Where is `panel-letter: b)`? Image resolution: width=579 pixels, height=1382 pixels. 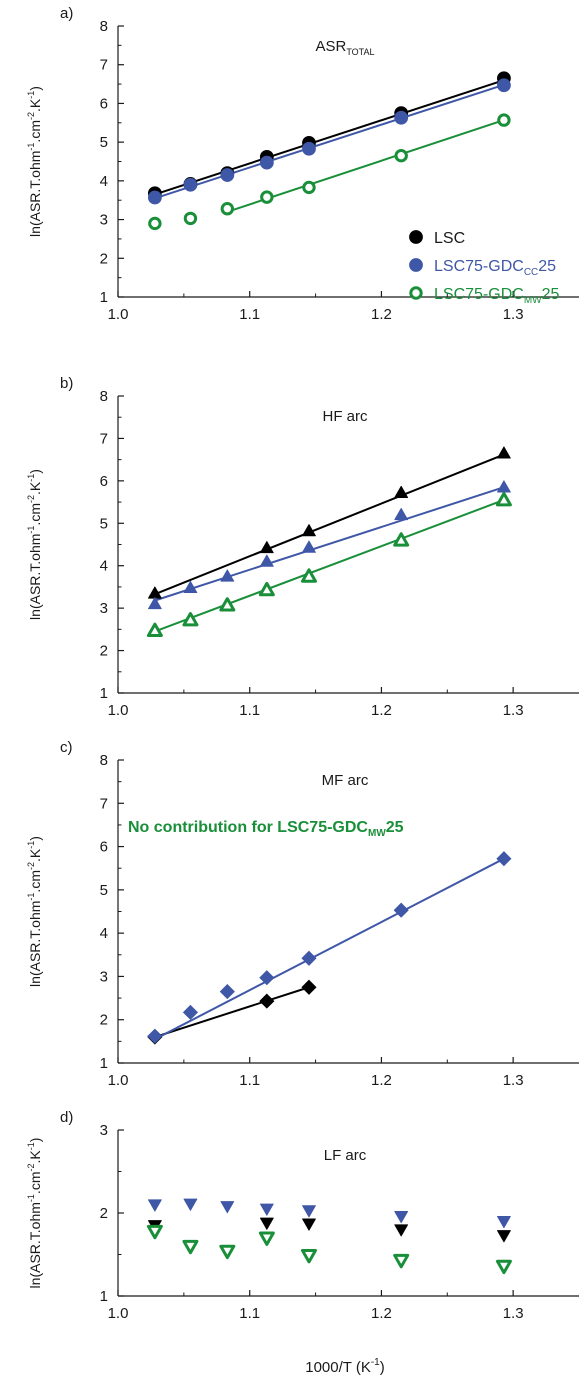 panel-letter: b) is located at coordinates (66, 383).